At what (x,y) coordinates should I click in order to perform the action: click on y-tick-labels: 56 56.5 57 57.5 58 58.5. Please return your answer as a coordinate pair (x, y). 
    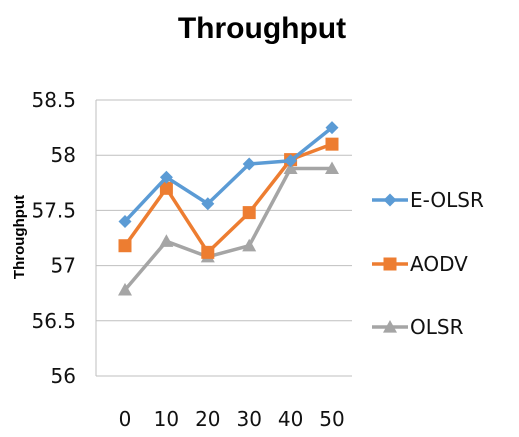
    Looking at the image, I should click on (53, 238).